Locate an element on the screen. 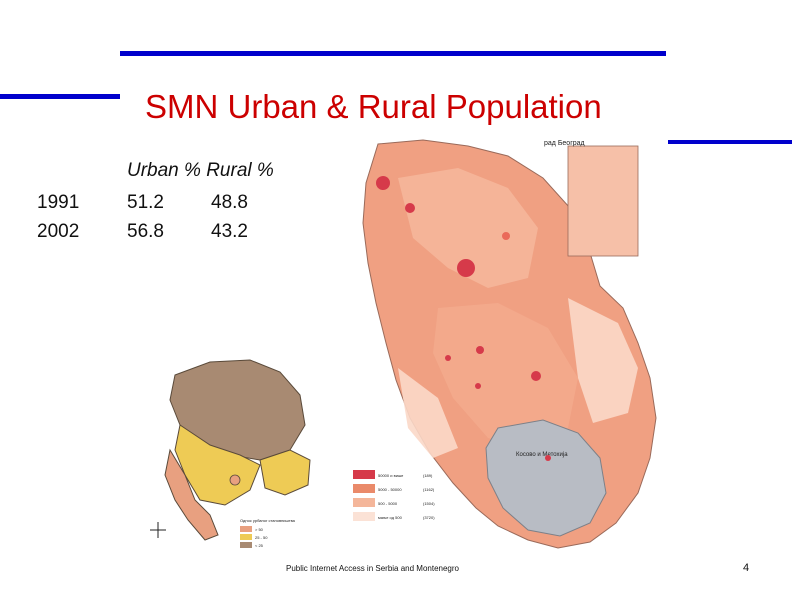 The height and width of the screenshot is (612, 792). row-1991-rural: 48.8 is located at coordinates (229, 202).